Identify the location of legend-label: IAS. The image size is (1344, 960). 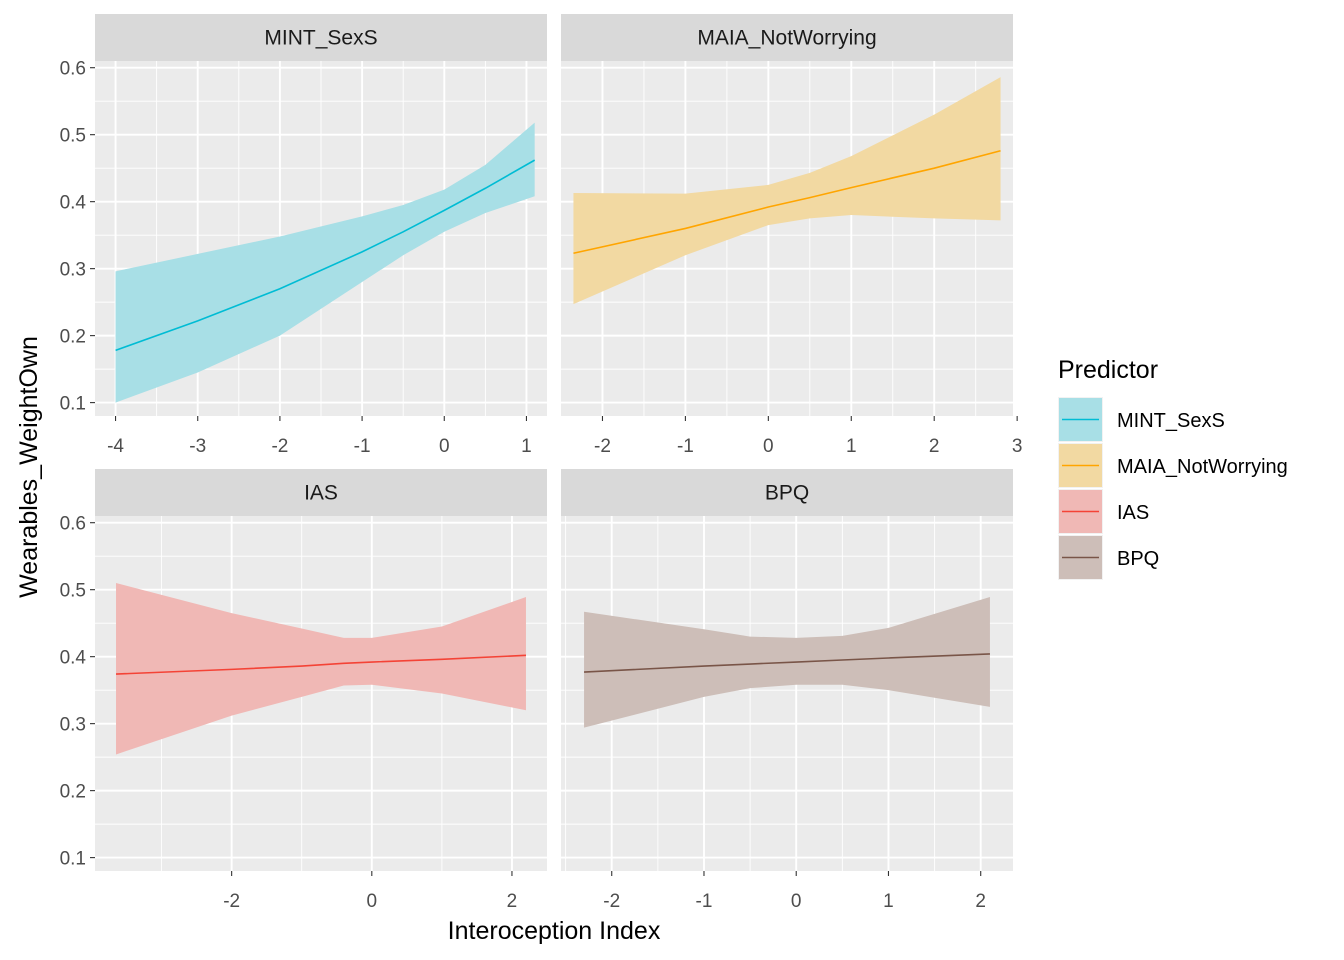
(1133, 513).